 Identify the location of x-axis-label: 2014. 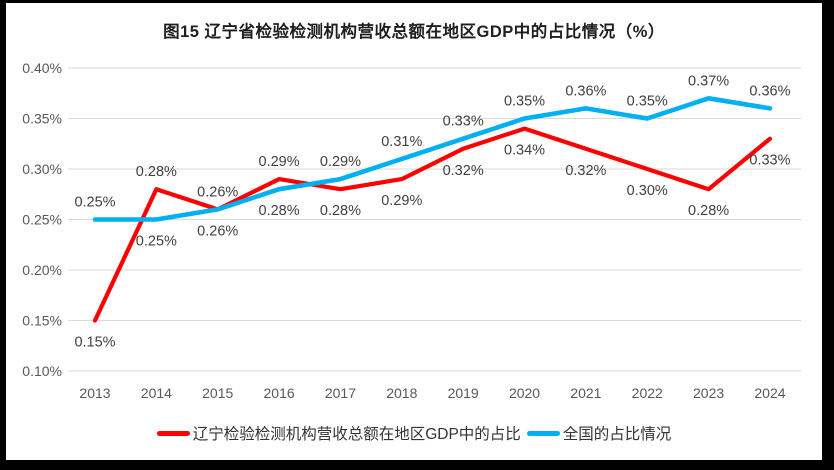
(156, 393).